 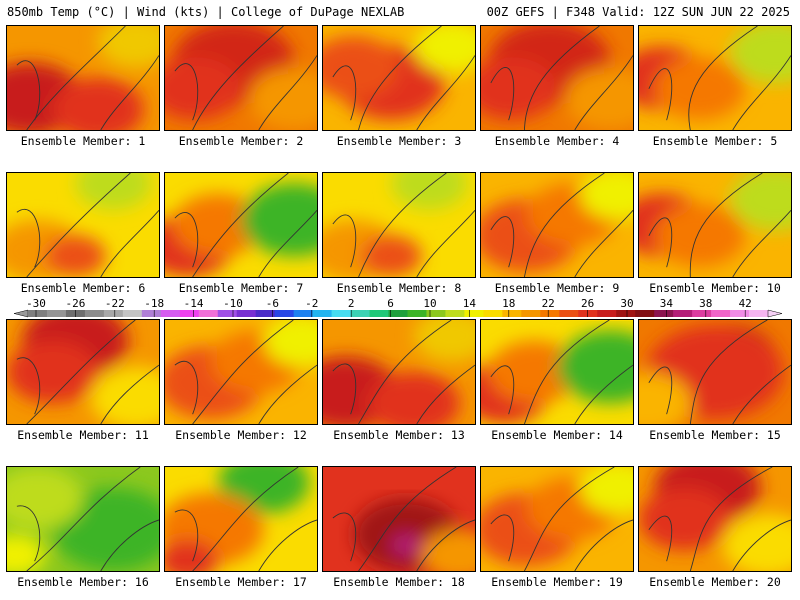 I want to click on ensemble-member-label: Ensemble Member: 16, so click(x=83, y=582).